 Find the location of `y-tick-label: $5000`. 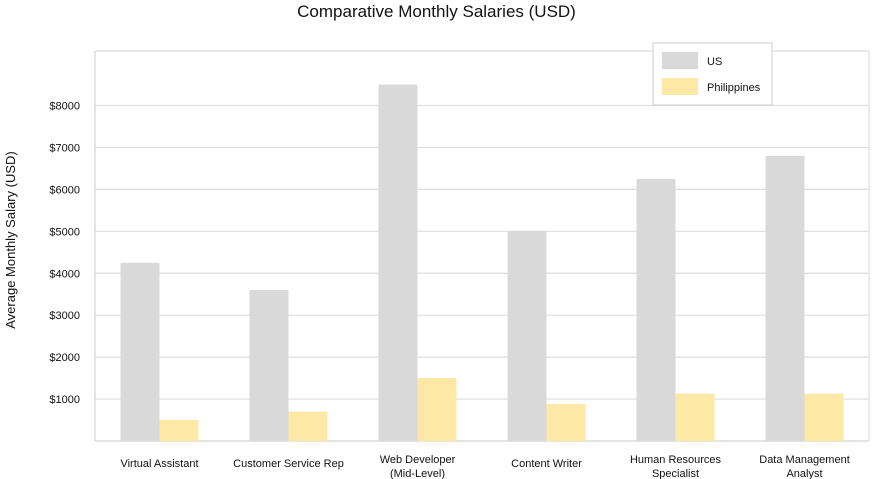

y-tick-label: $5000 is located at coordinates (64, 232).